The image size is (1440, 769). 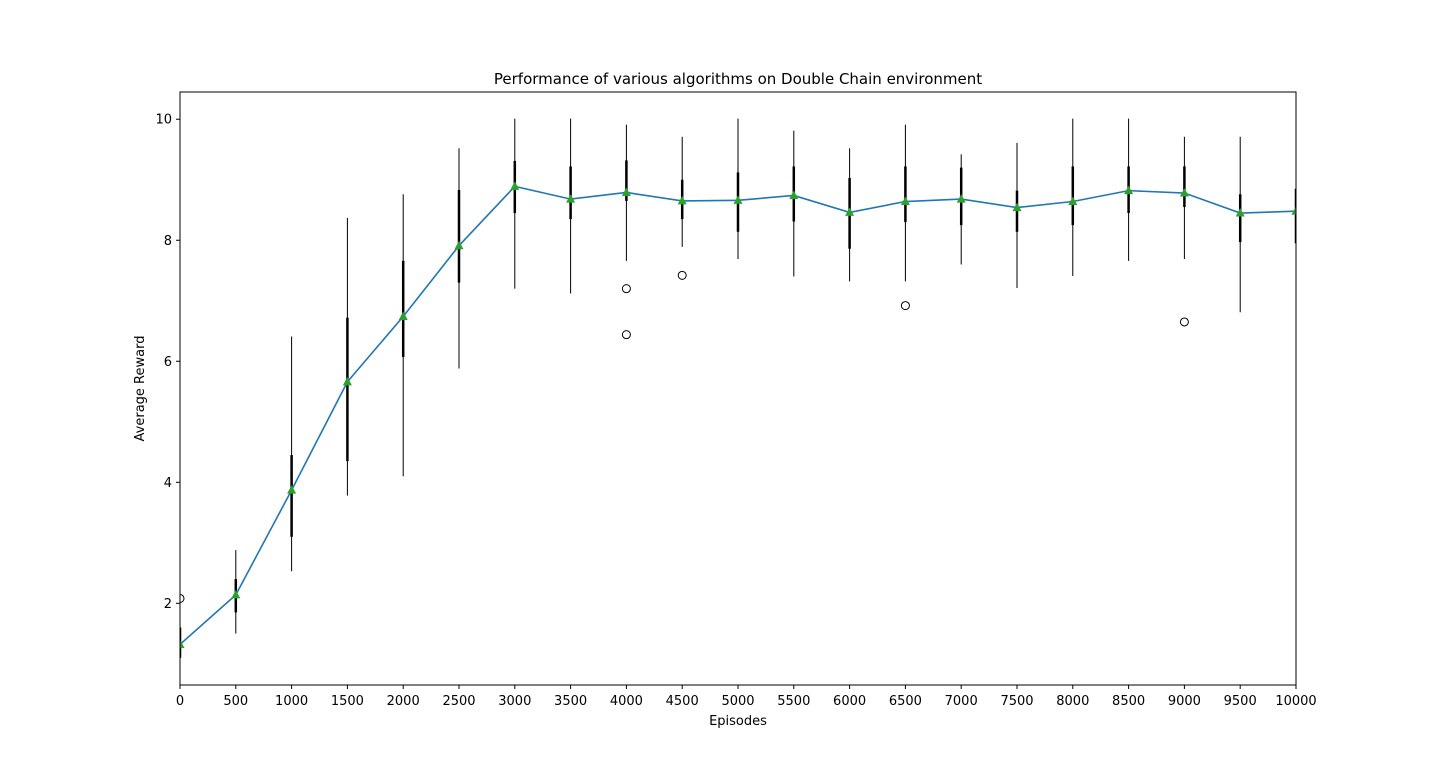 I want to click on x-tick-label: 9500, so click(x=1240, y=701).